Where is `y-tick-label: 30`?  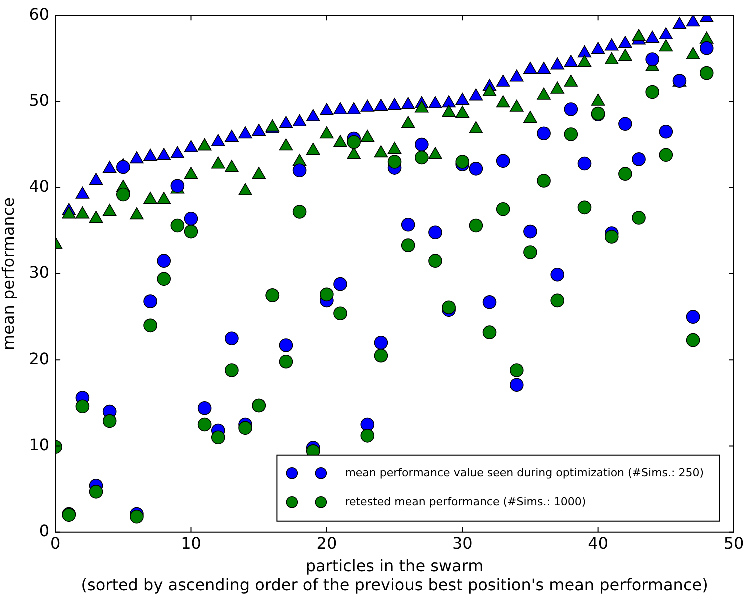
y-tick-label: 30 is located at coordinates (39, 272).